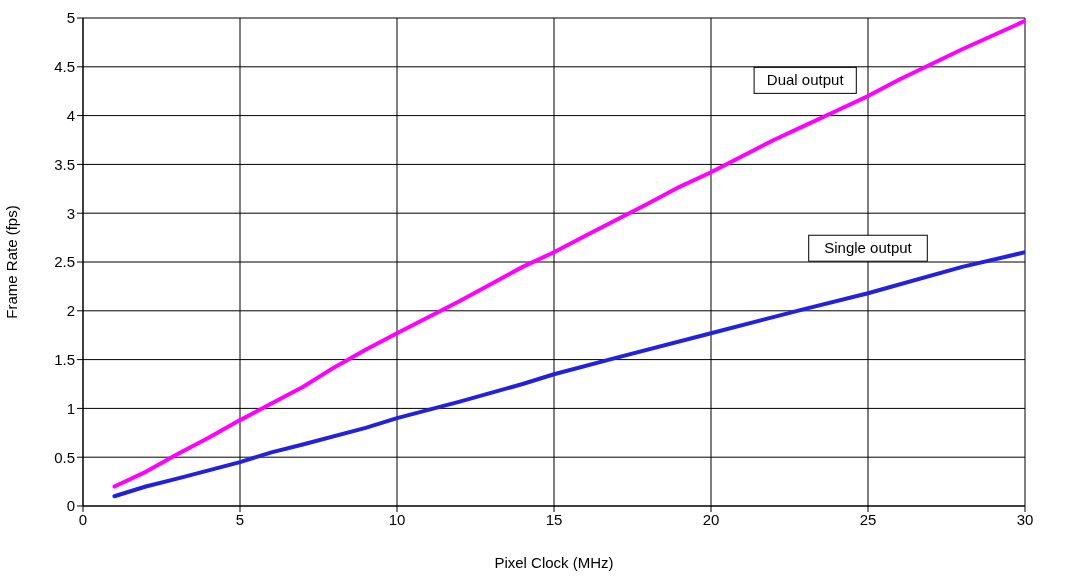 This screenshot has width=1071, height=584. What do you see at coordinates (64, 457) in the screenshot?
I see `y-tick-label: 0.5` at bounding box center [64, 457].